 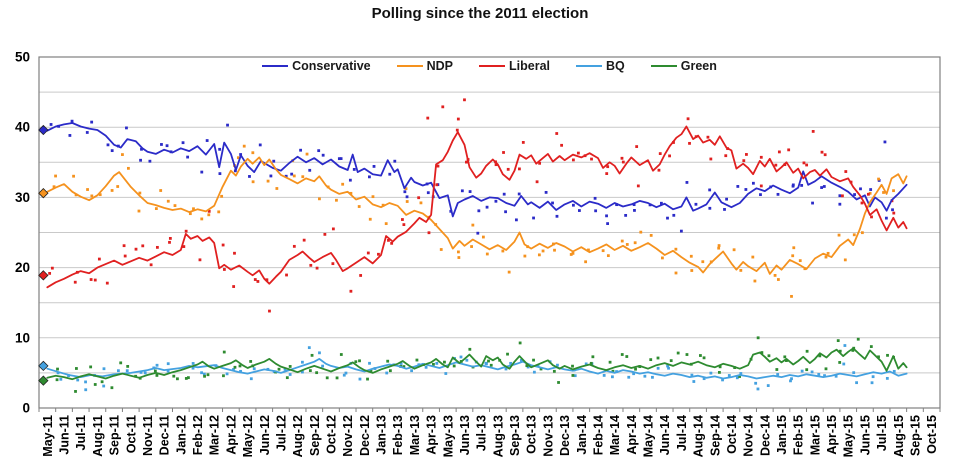 I want to click on x-axis-label-Feb-12: Feb-12, so click(x=198, y=435).